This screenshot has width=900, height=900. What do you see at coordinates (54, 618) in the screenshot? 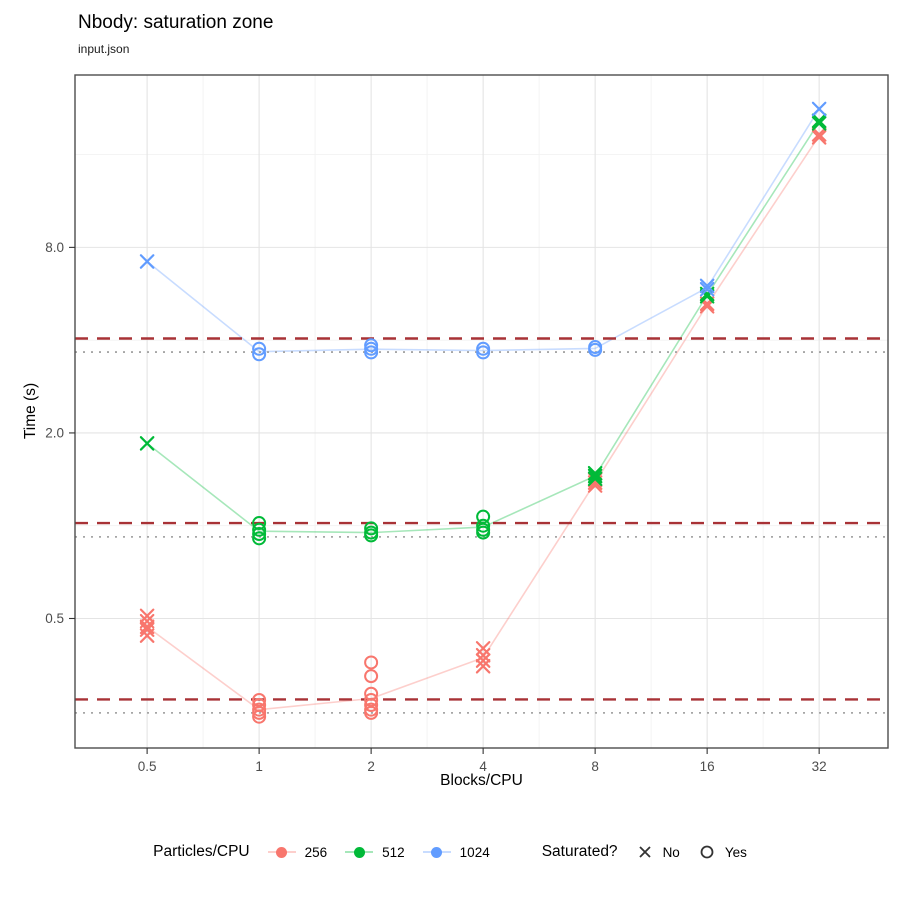
I see `y-tick-label: 0.5` at bounding box center [54, 618].